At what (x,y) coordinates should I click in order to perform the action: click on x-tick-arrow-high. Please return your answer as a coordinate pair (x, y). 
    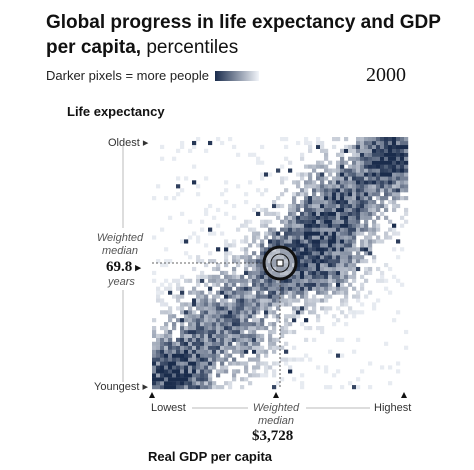
    Looking at the image, I should click on (404, 395).